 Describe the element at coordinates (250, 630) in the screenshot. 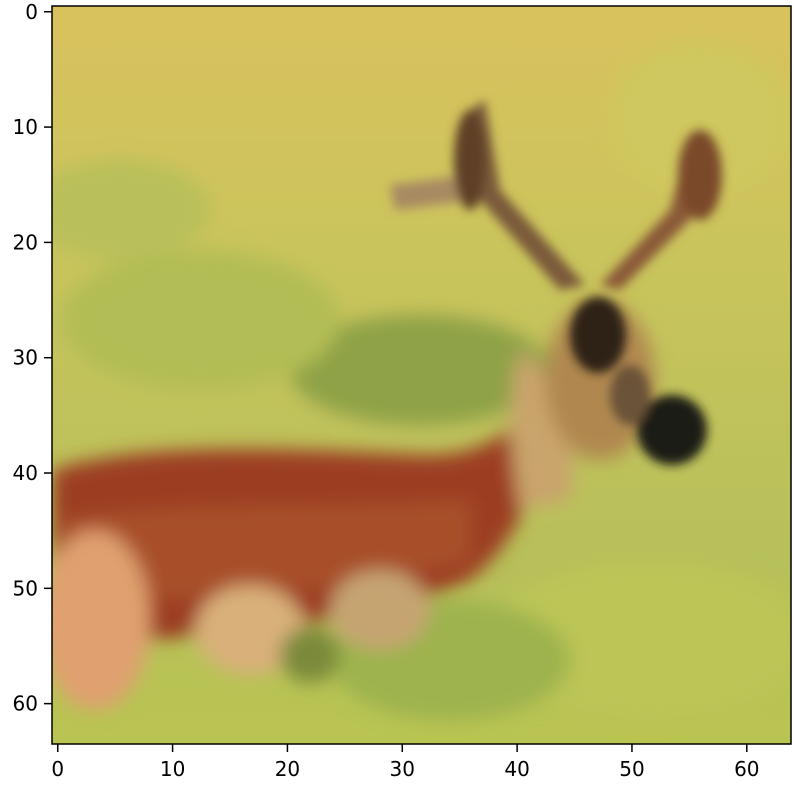

I see `deer-belly-light` at that location.